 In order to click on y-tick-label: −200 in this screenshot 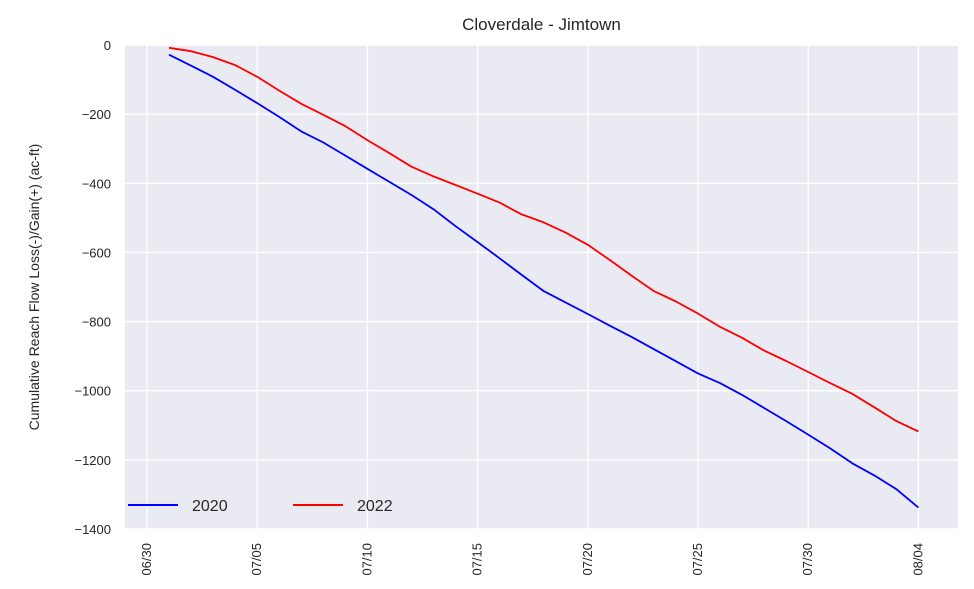, I will do `click(96, 114)`.